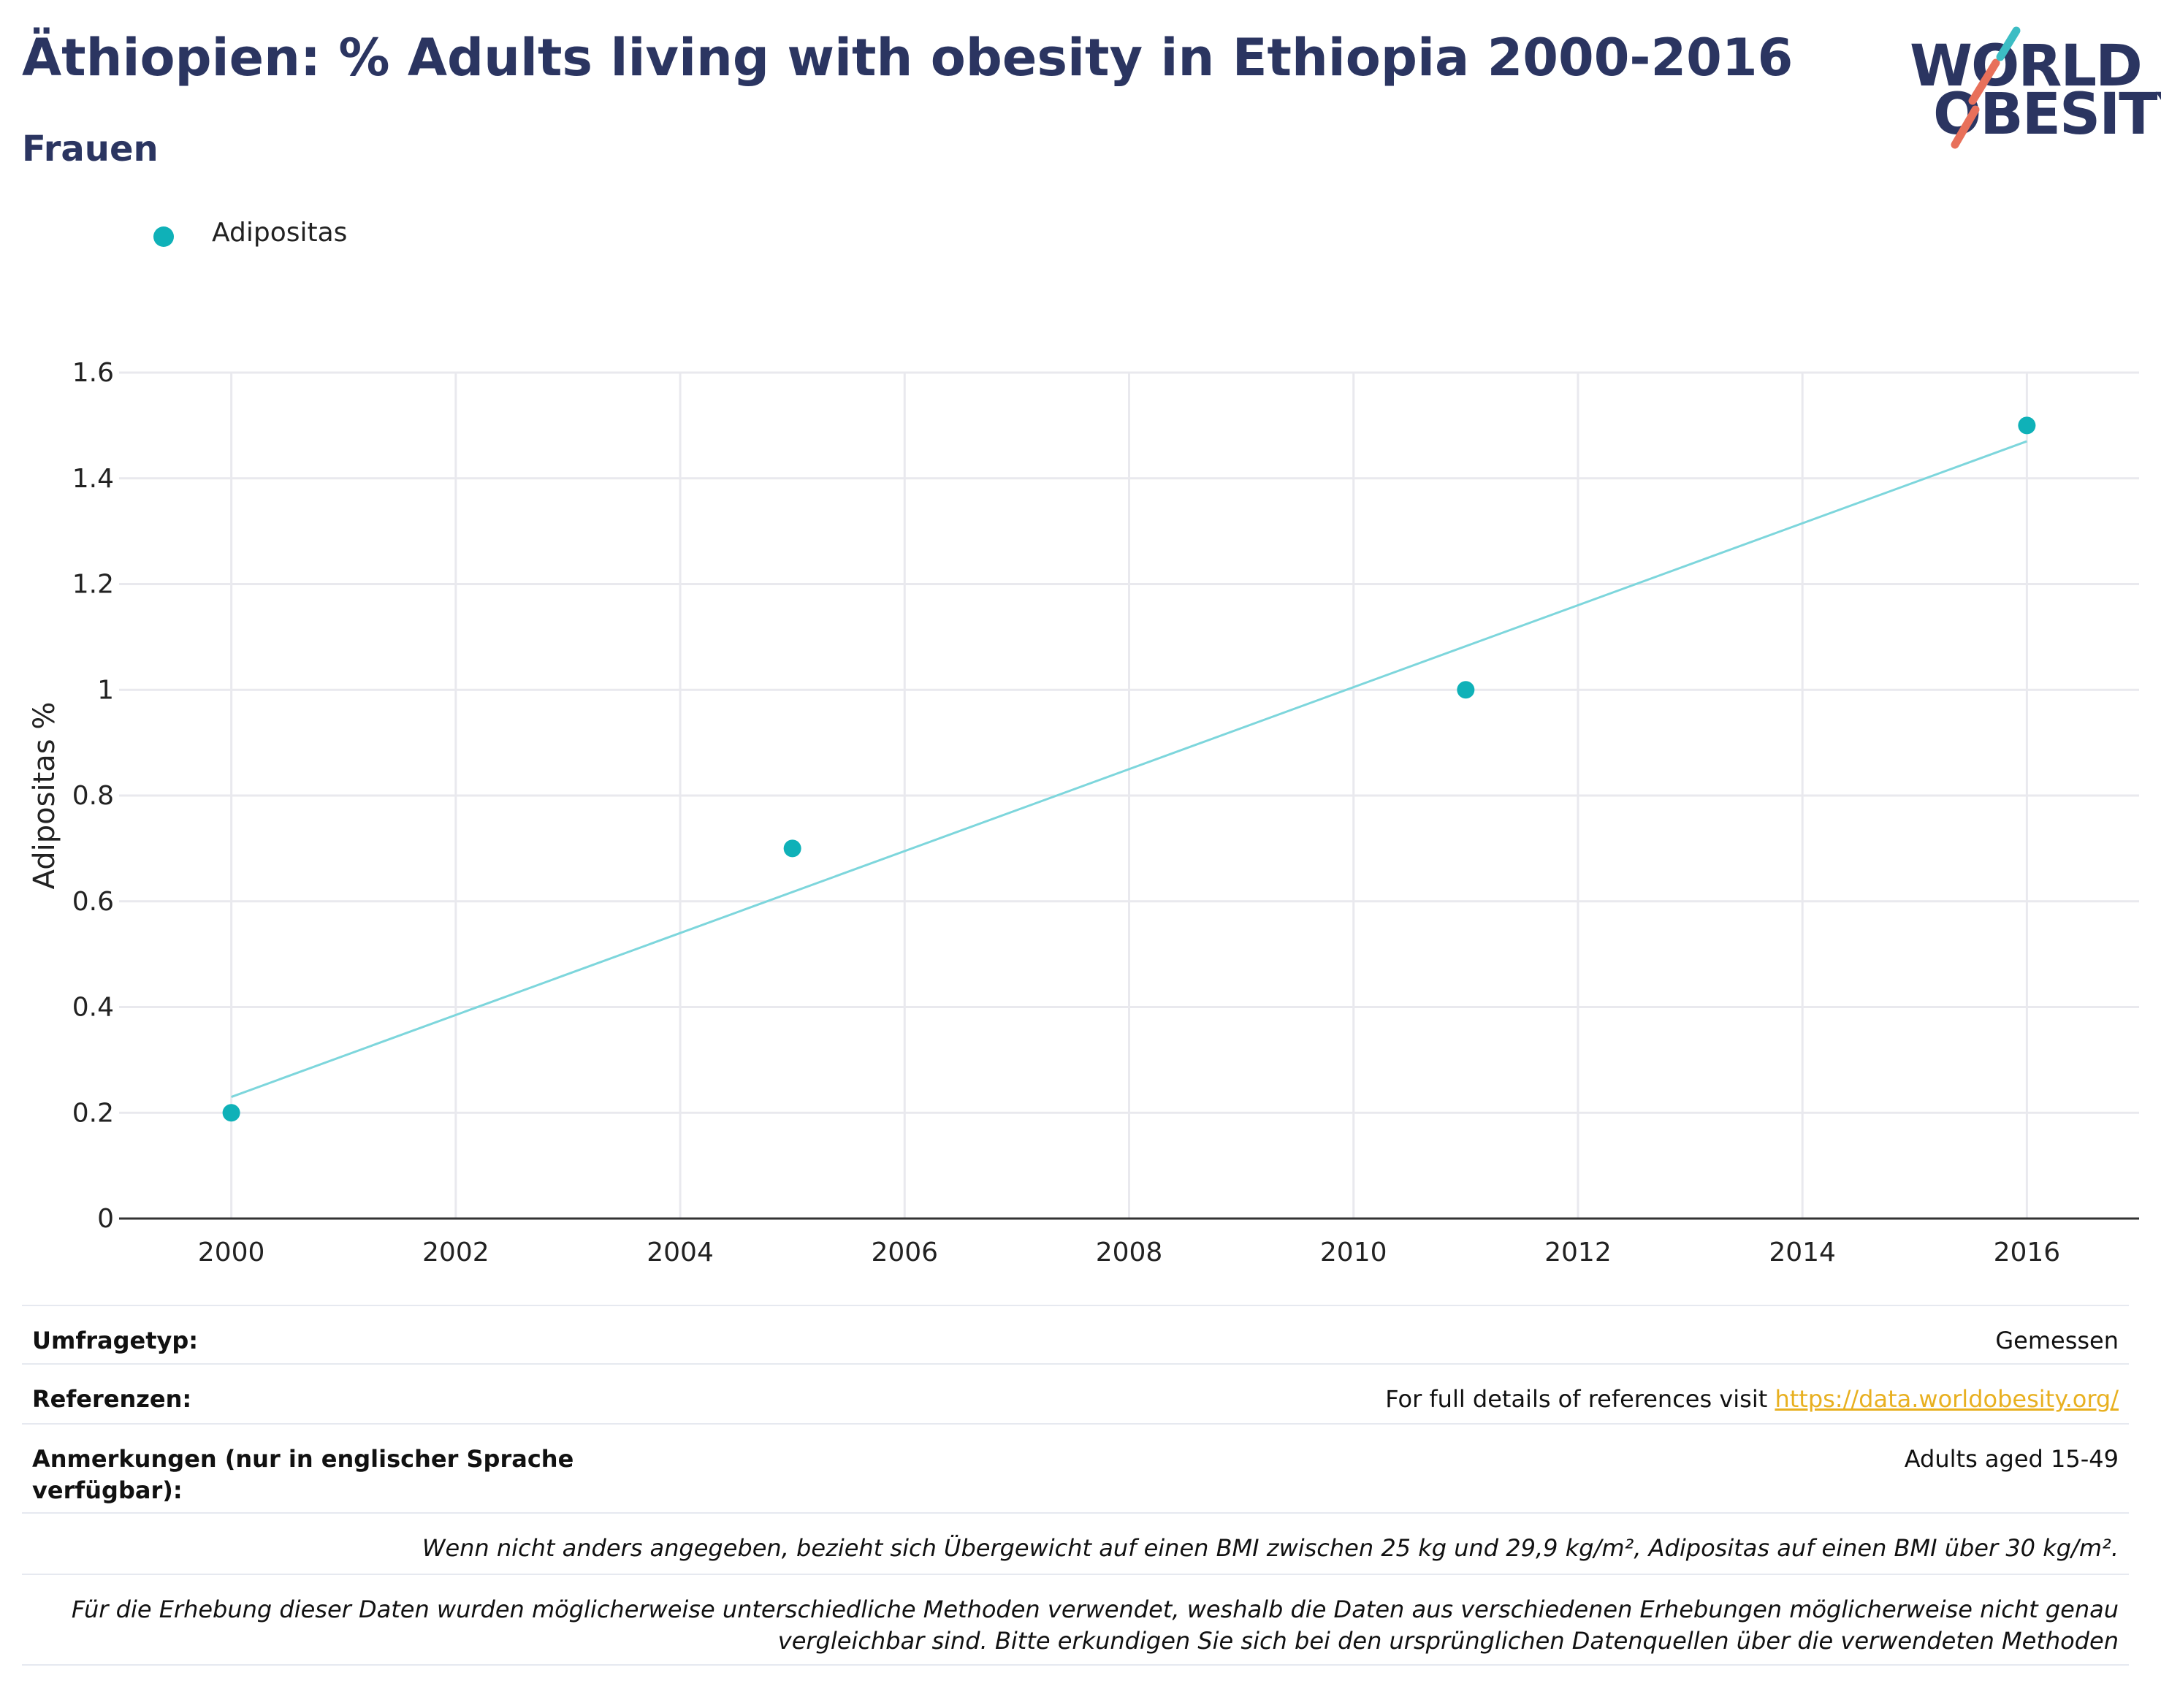 Image resolution: width=2161 pixels, height=1708 pixels. What do you see at coordinates (1986, 87) in the screenshot?
I see `logo-slash-icon` at bounding box center [1986, 87].